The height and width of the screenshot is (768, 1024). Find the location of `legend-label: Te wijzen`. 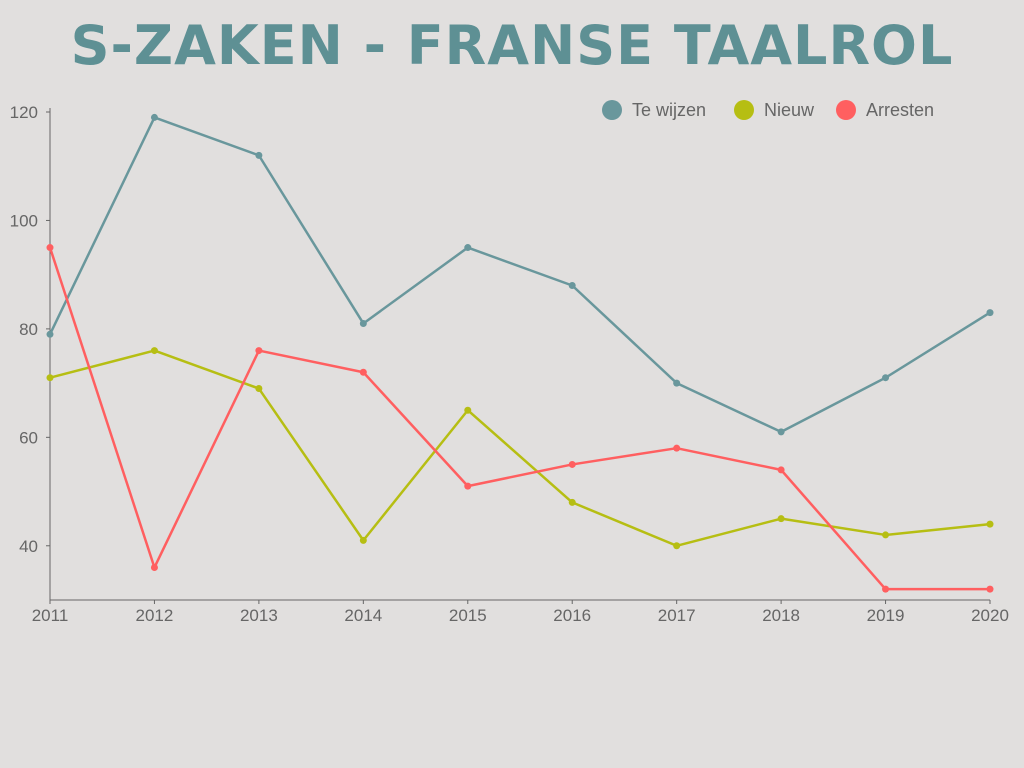

legend-label: Te wijzen is located at coordinates (669, 110).